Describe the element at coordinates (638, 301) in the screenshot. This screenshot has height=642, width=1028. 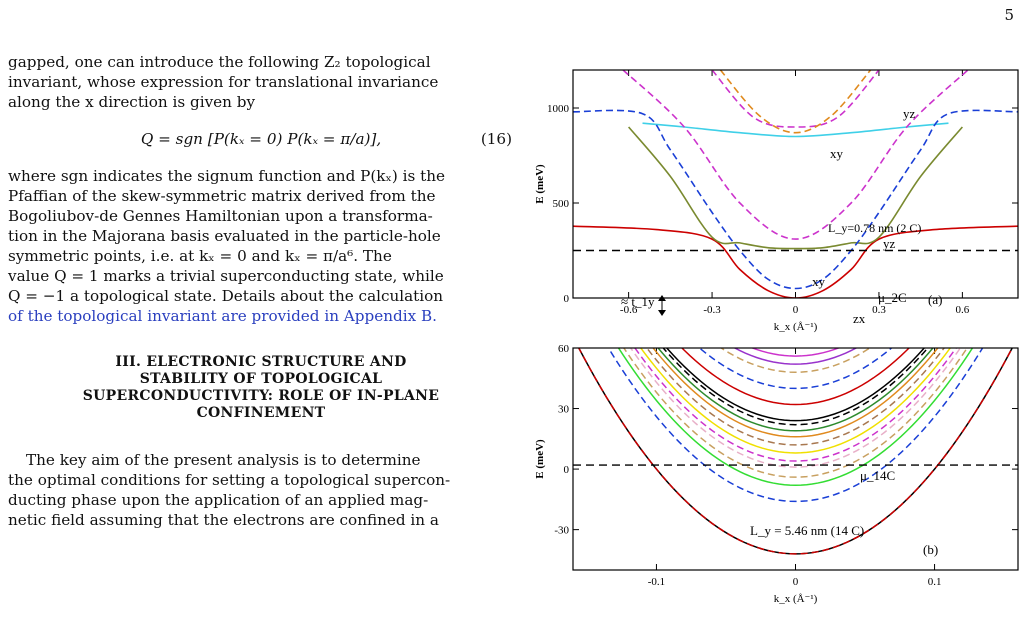
I see `annotation: ≈ t_1y` at that location.